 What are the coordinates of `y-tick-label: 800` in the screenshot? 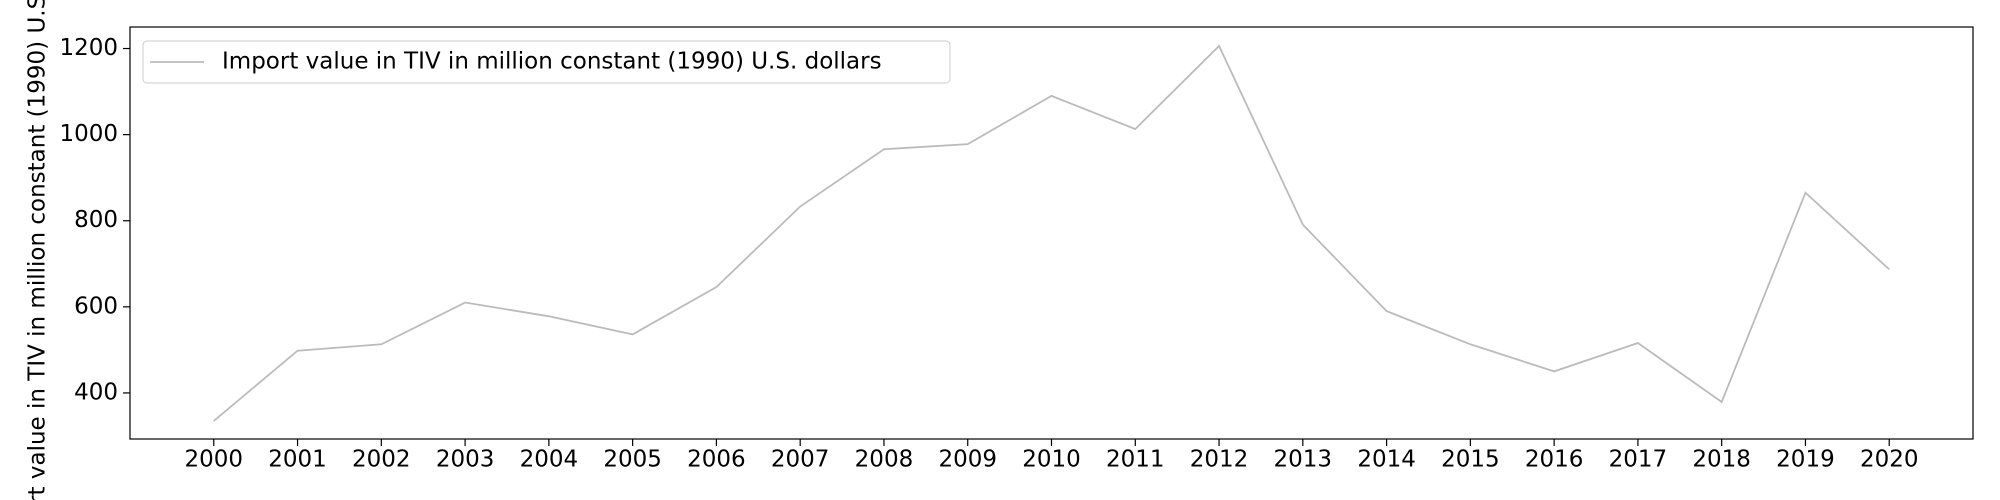 It's located at (96, 220).